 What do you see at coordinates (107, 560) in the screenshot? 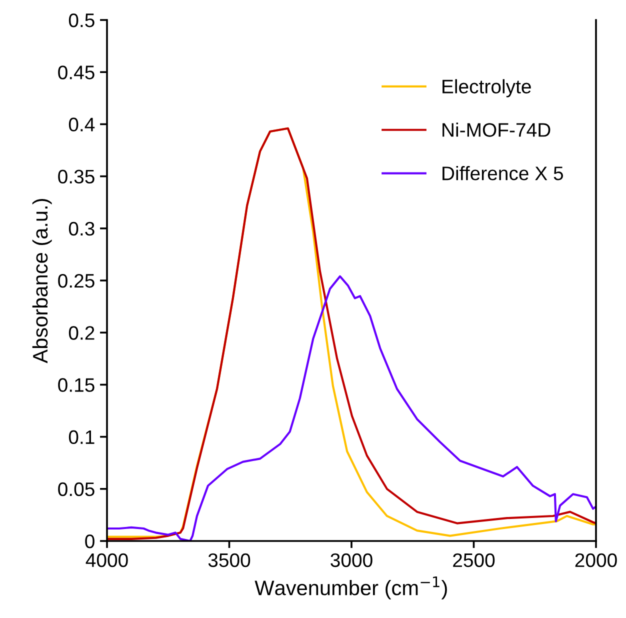
I see `x-tick-label: 4000` at bounding box center [107, 560].